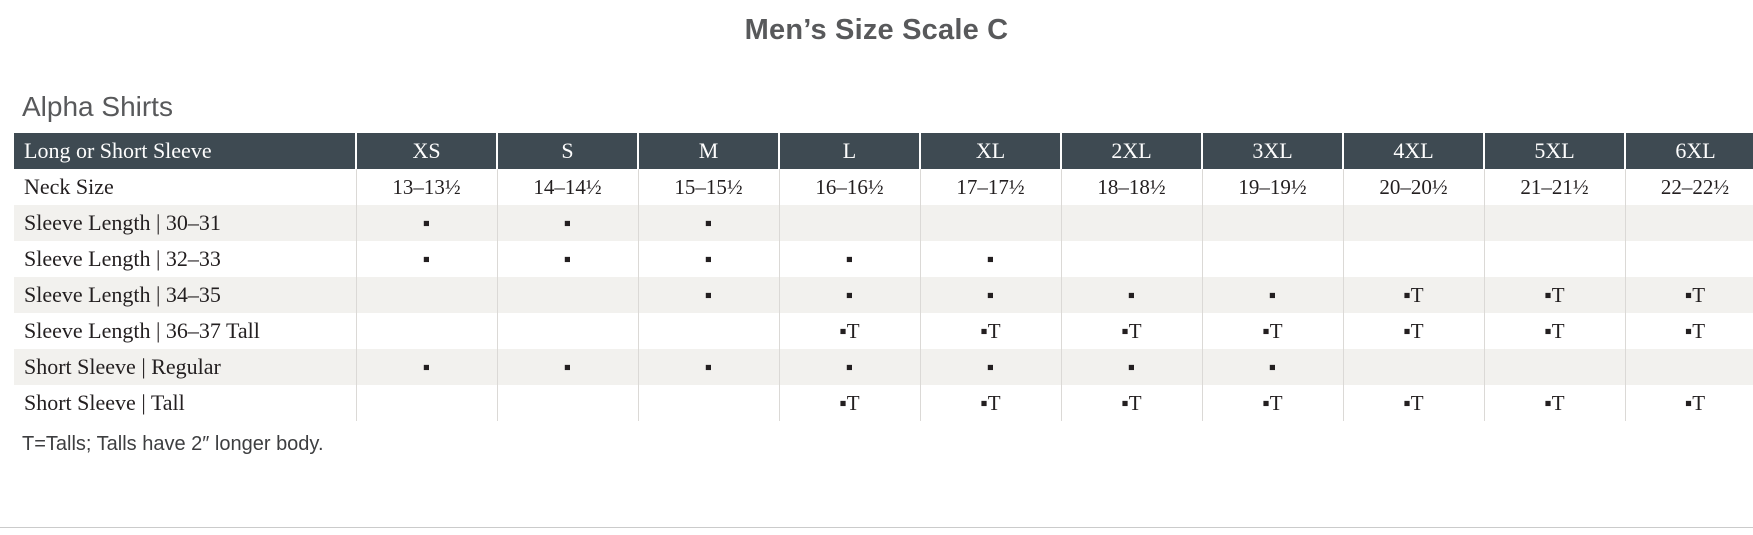  Describe the element at coordinates (1272, 187) in the screenshot. I see `data-cell: 19–19½` at that location.